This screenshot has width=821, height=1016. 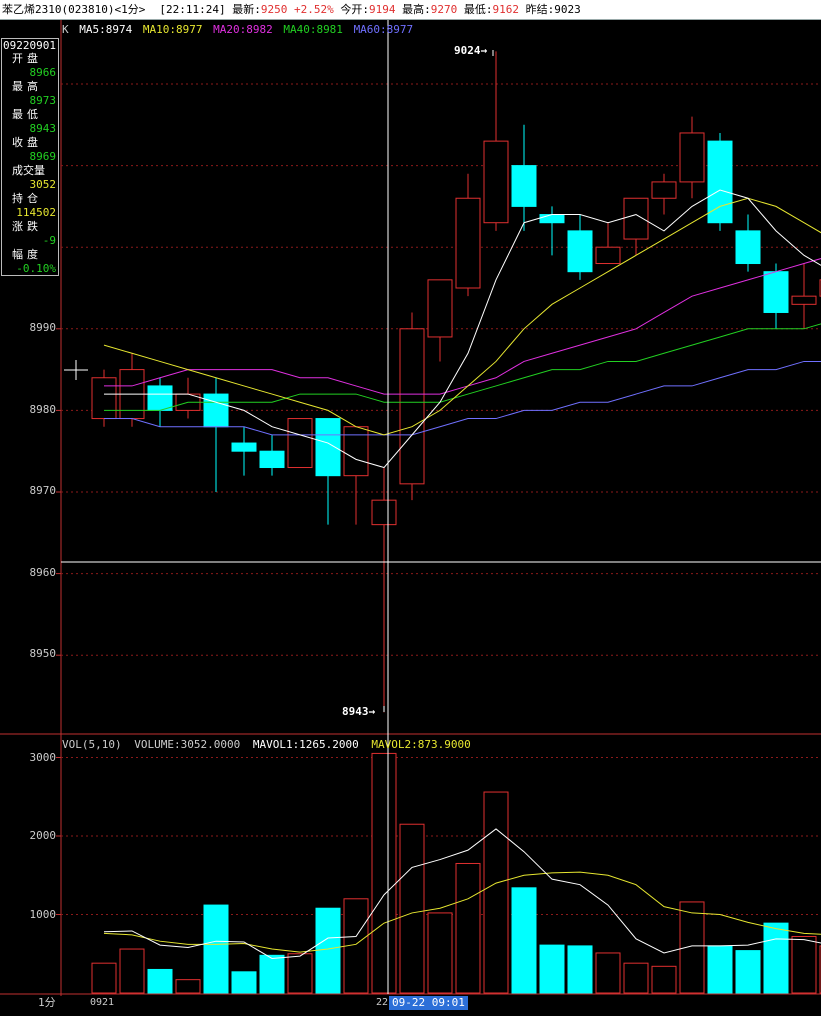 What do you see at coordinates (43, 653) in the screenshot?
I see `price-tick-label: 8950` at bounding box center [43, 653].